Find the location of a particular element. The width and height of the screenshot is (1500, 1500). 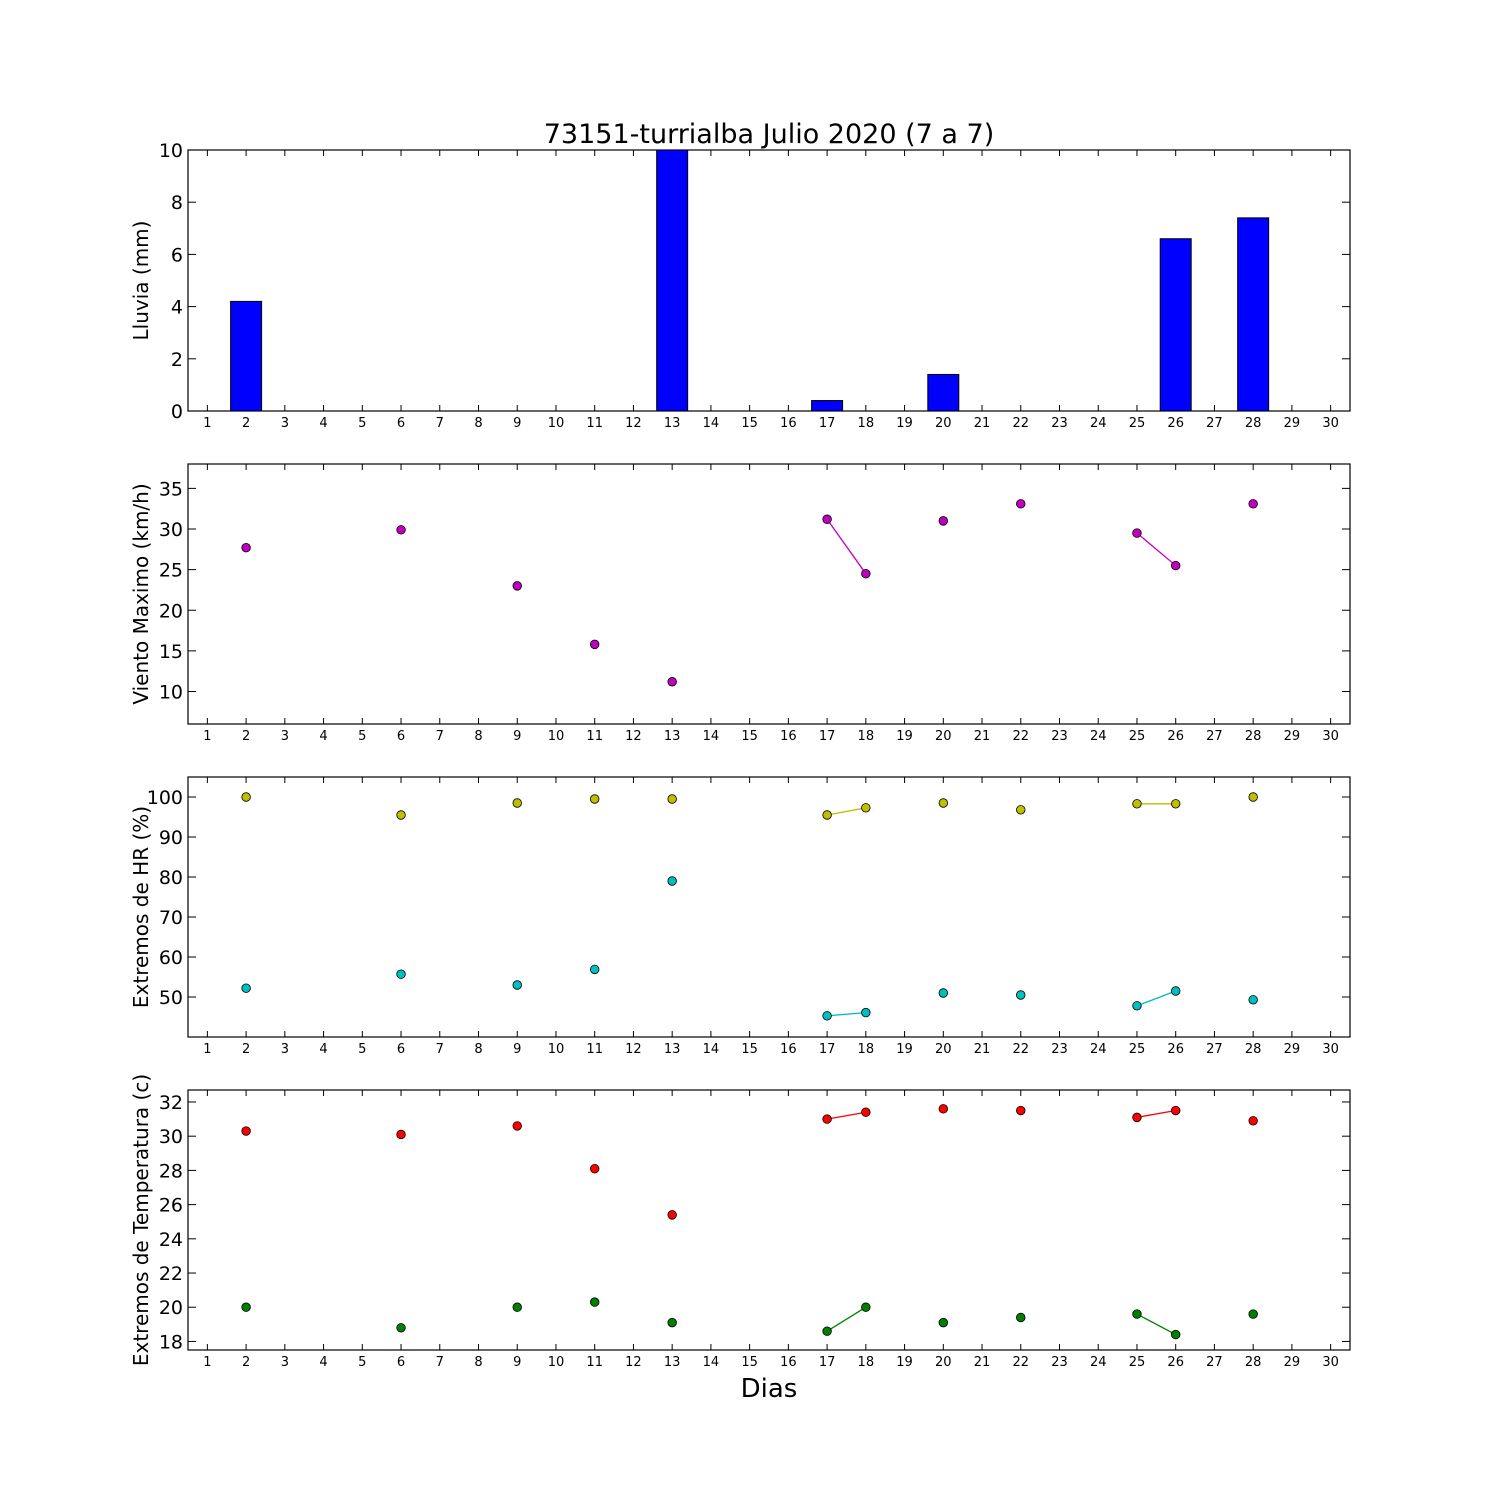

x-tick-label: 15 is located at coordinates (749, 1362).